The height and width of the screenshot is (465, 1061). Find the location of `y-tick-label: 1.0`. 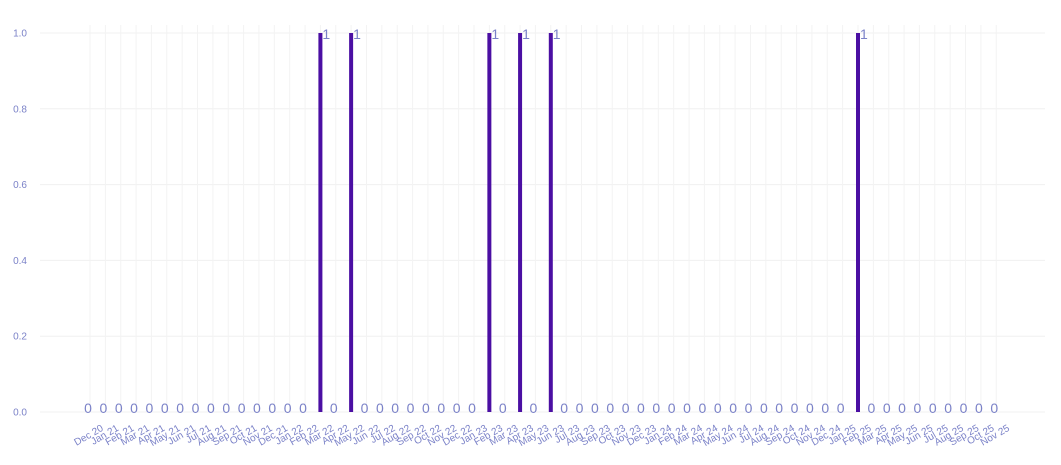

y-tick-label: 1.0 is located at coordinates (20, 34).